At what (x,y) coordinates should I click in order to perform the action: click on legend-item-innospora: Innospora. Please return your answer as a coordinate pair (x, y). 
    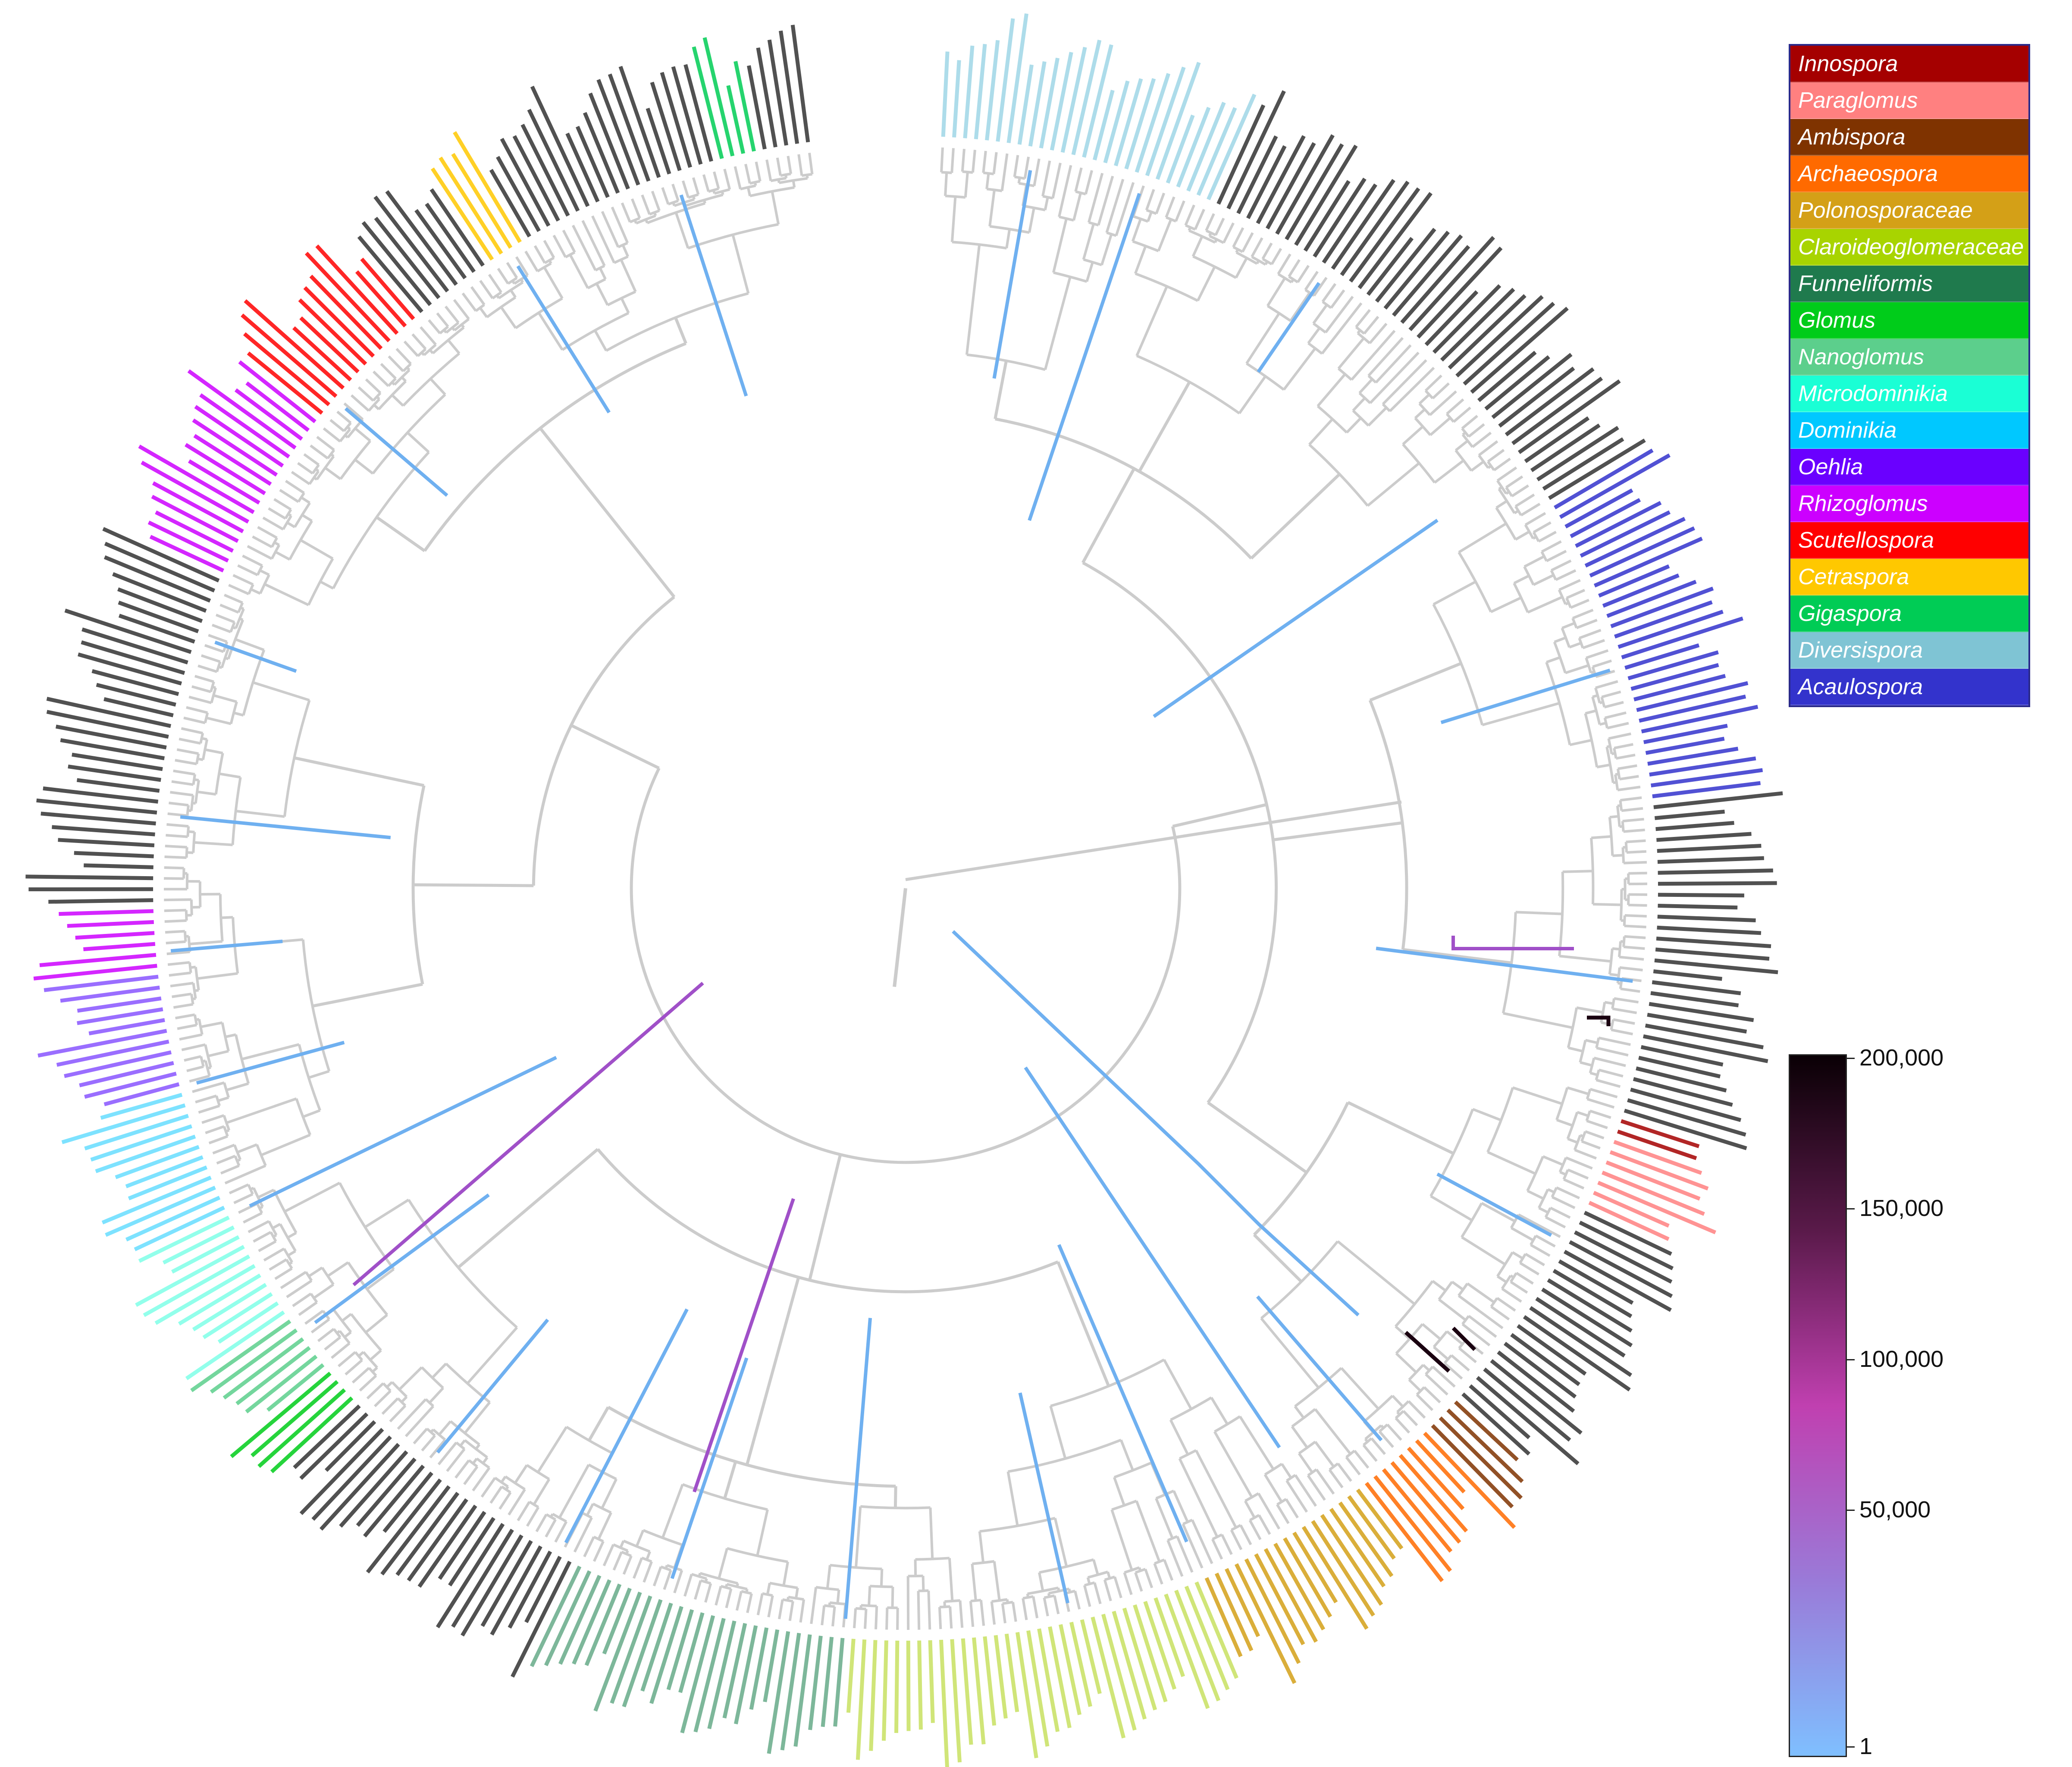
    Looking at the image, I should click on (1909, 64).